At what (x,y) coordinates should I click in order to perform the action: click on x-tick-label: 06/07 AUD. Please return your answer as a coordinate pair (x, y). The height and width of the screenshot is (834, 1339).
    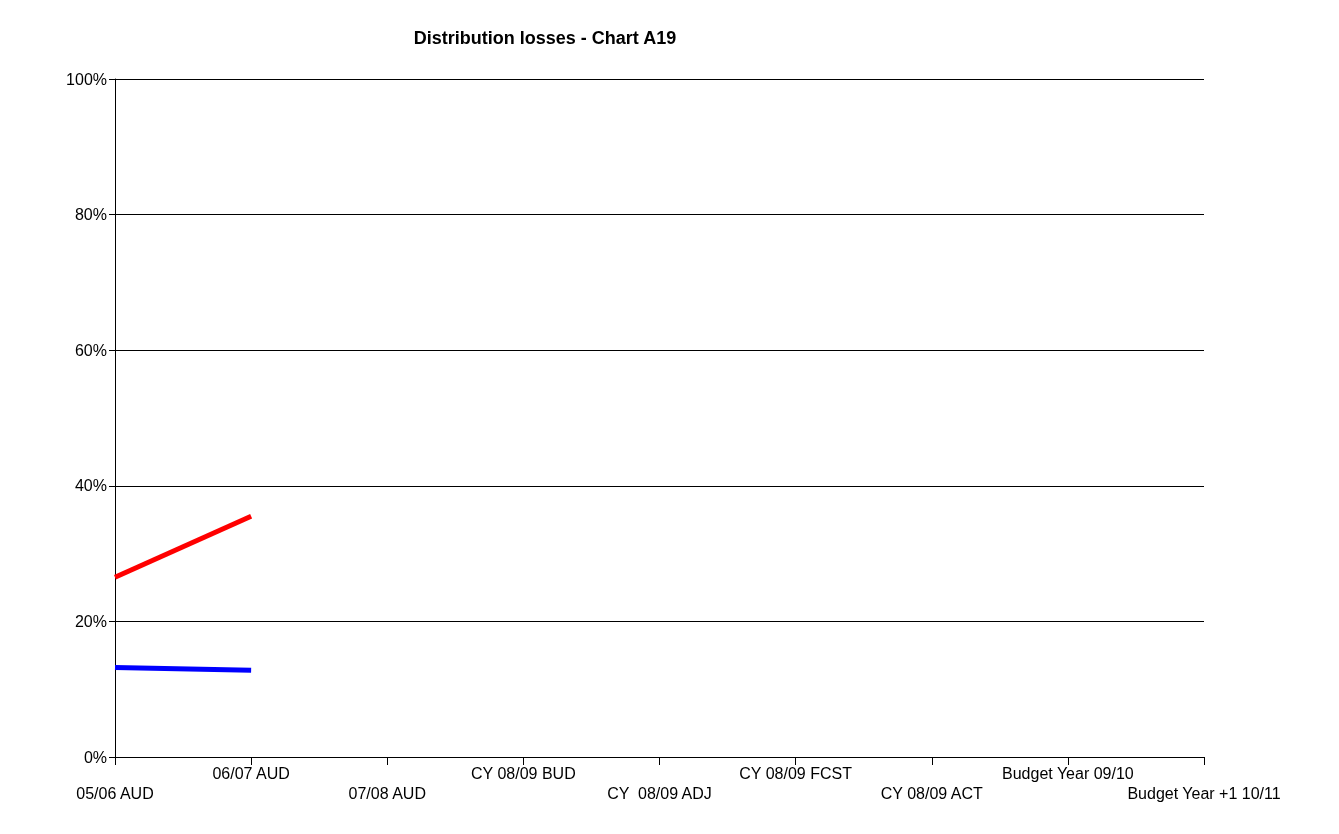
    Looking at the image, I should click on (251, 773).